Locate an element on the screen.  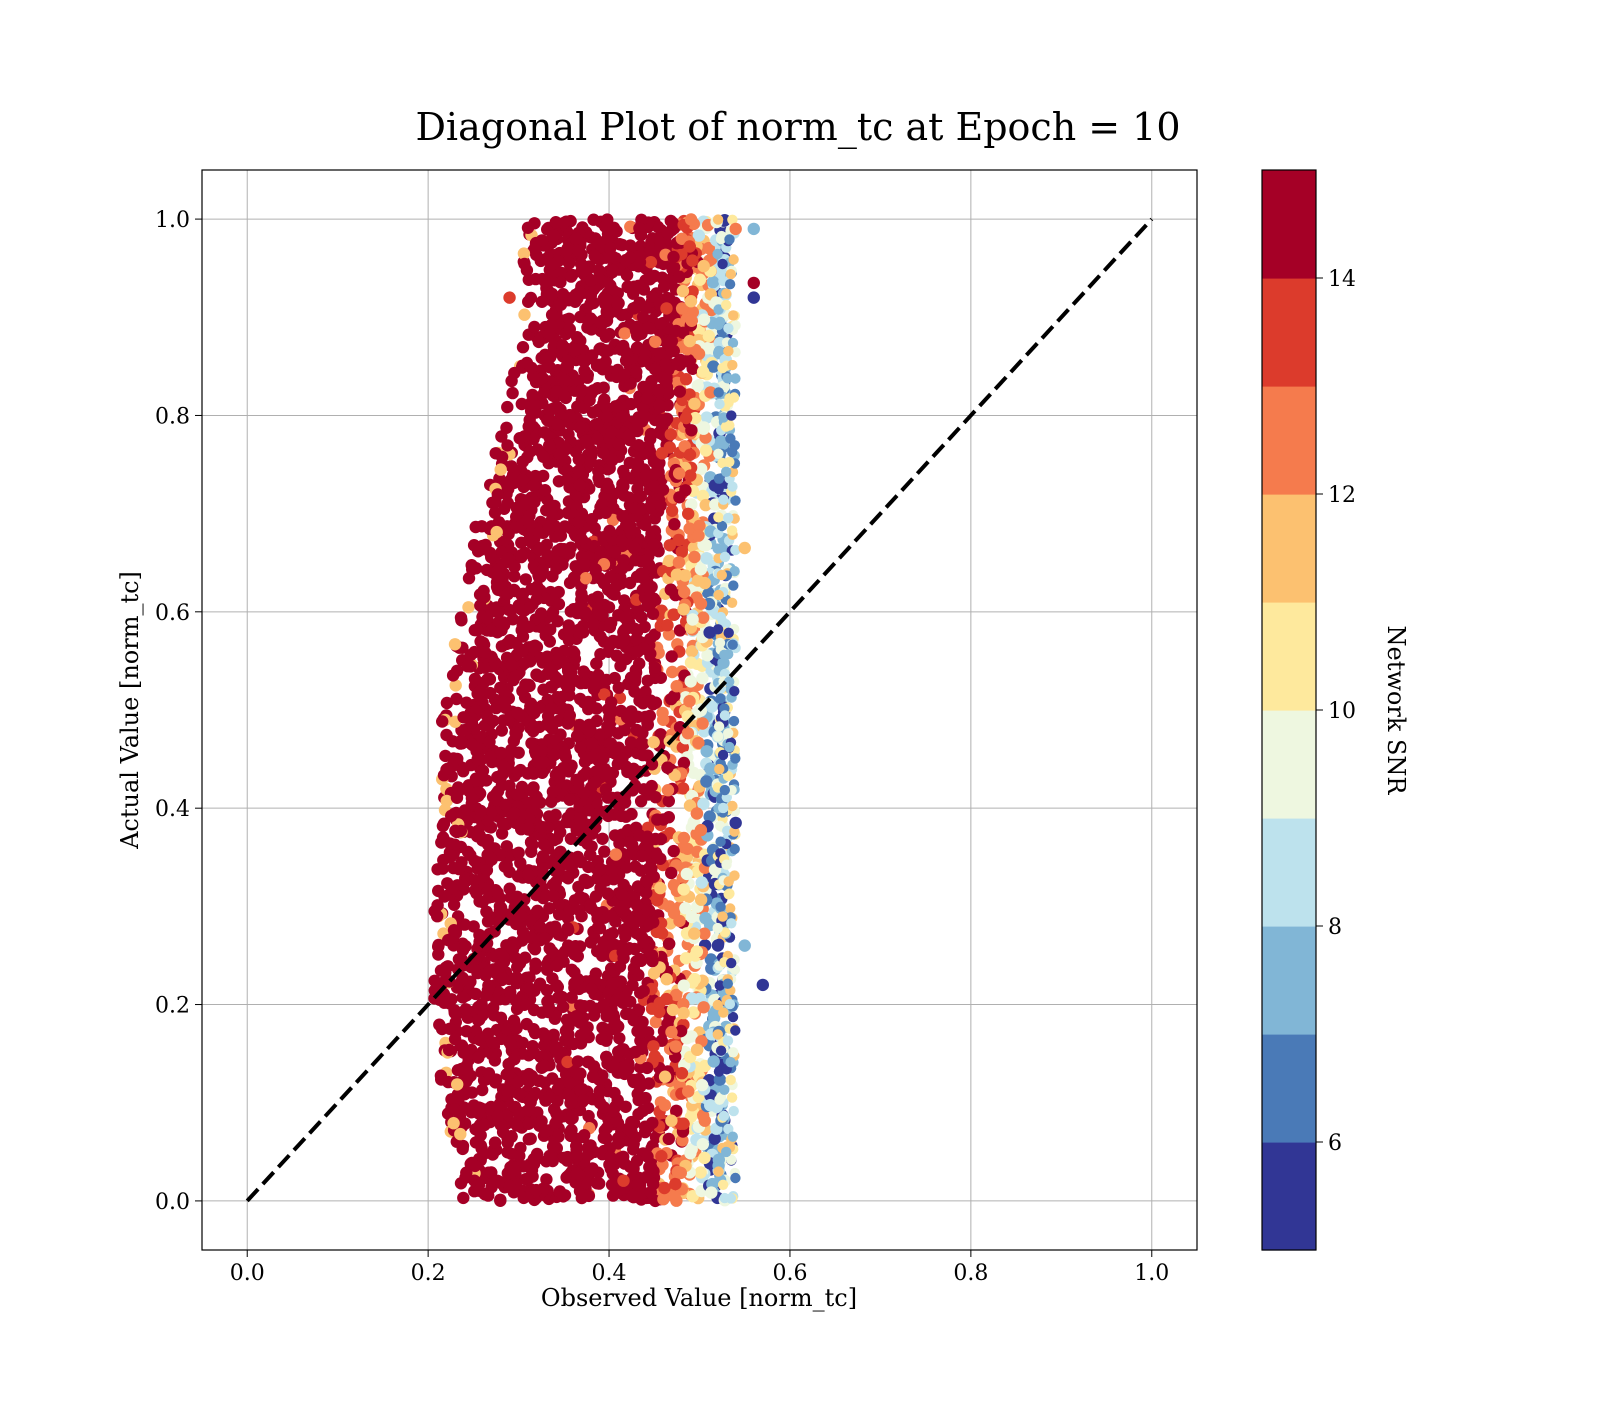
colorbar-label: Network SNR is located at coordinates (1396, 711).